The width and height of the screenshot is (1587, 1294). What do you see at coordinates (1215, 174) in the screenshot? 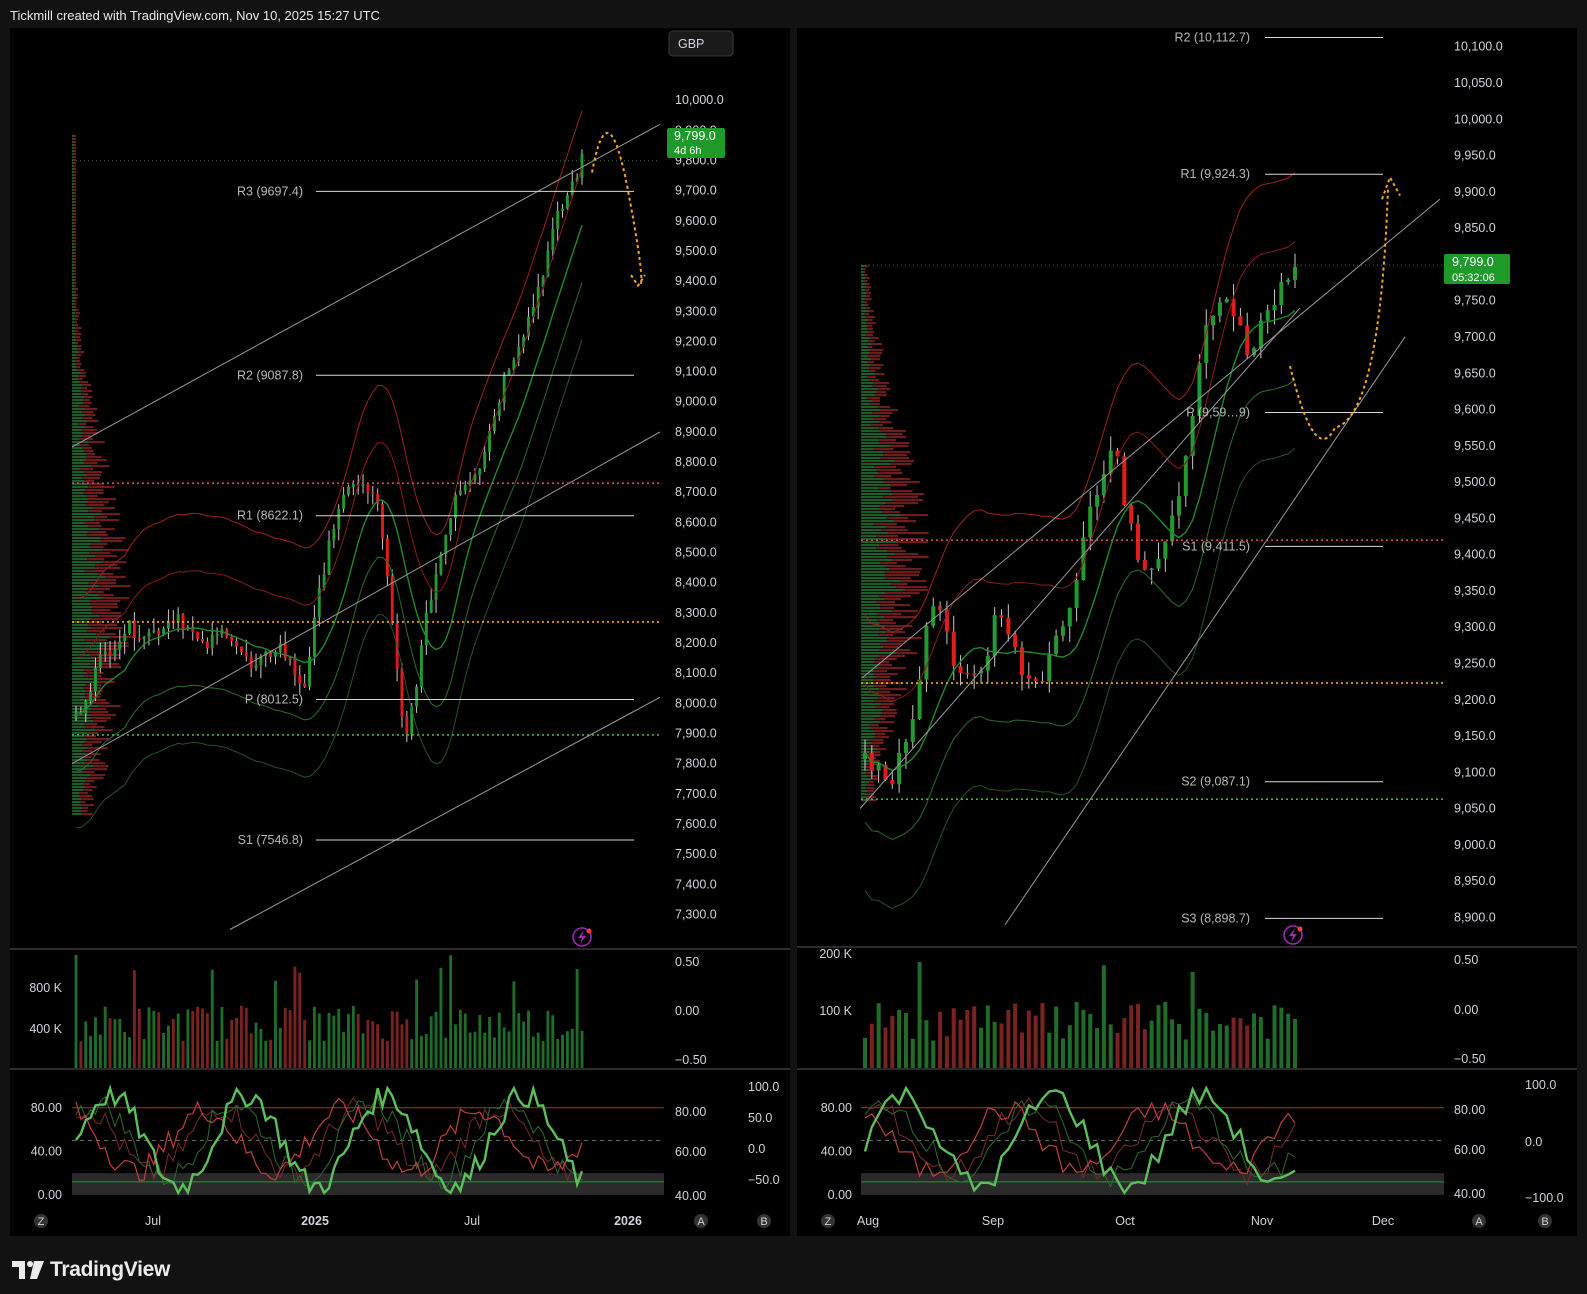
I see `pivot-label: R1 (9,924.3)` at bounding box center [1215, 174].